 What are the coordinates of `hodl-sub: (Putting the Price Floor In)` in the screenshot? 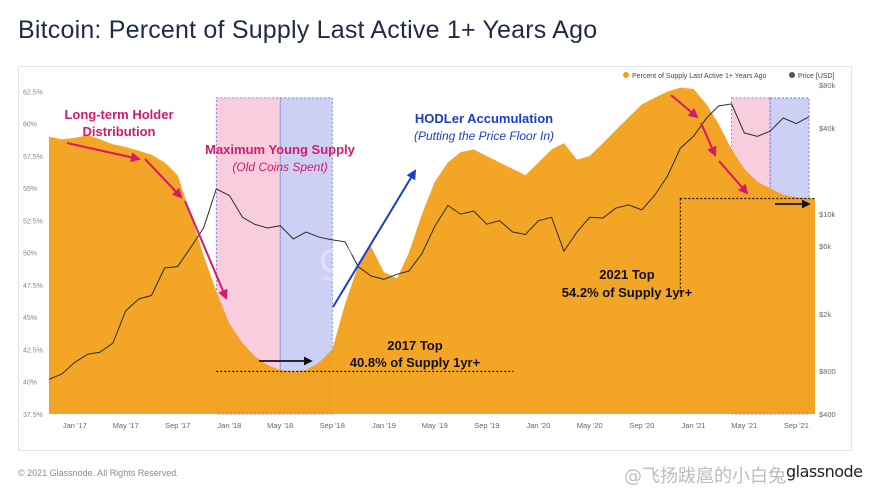 It's located at (484, 136).